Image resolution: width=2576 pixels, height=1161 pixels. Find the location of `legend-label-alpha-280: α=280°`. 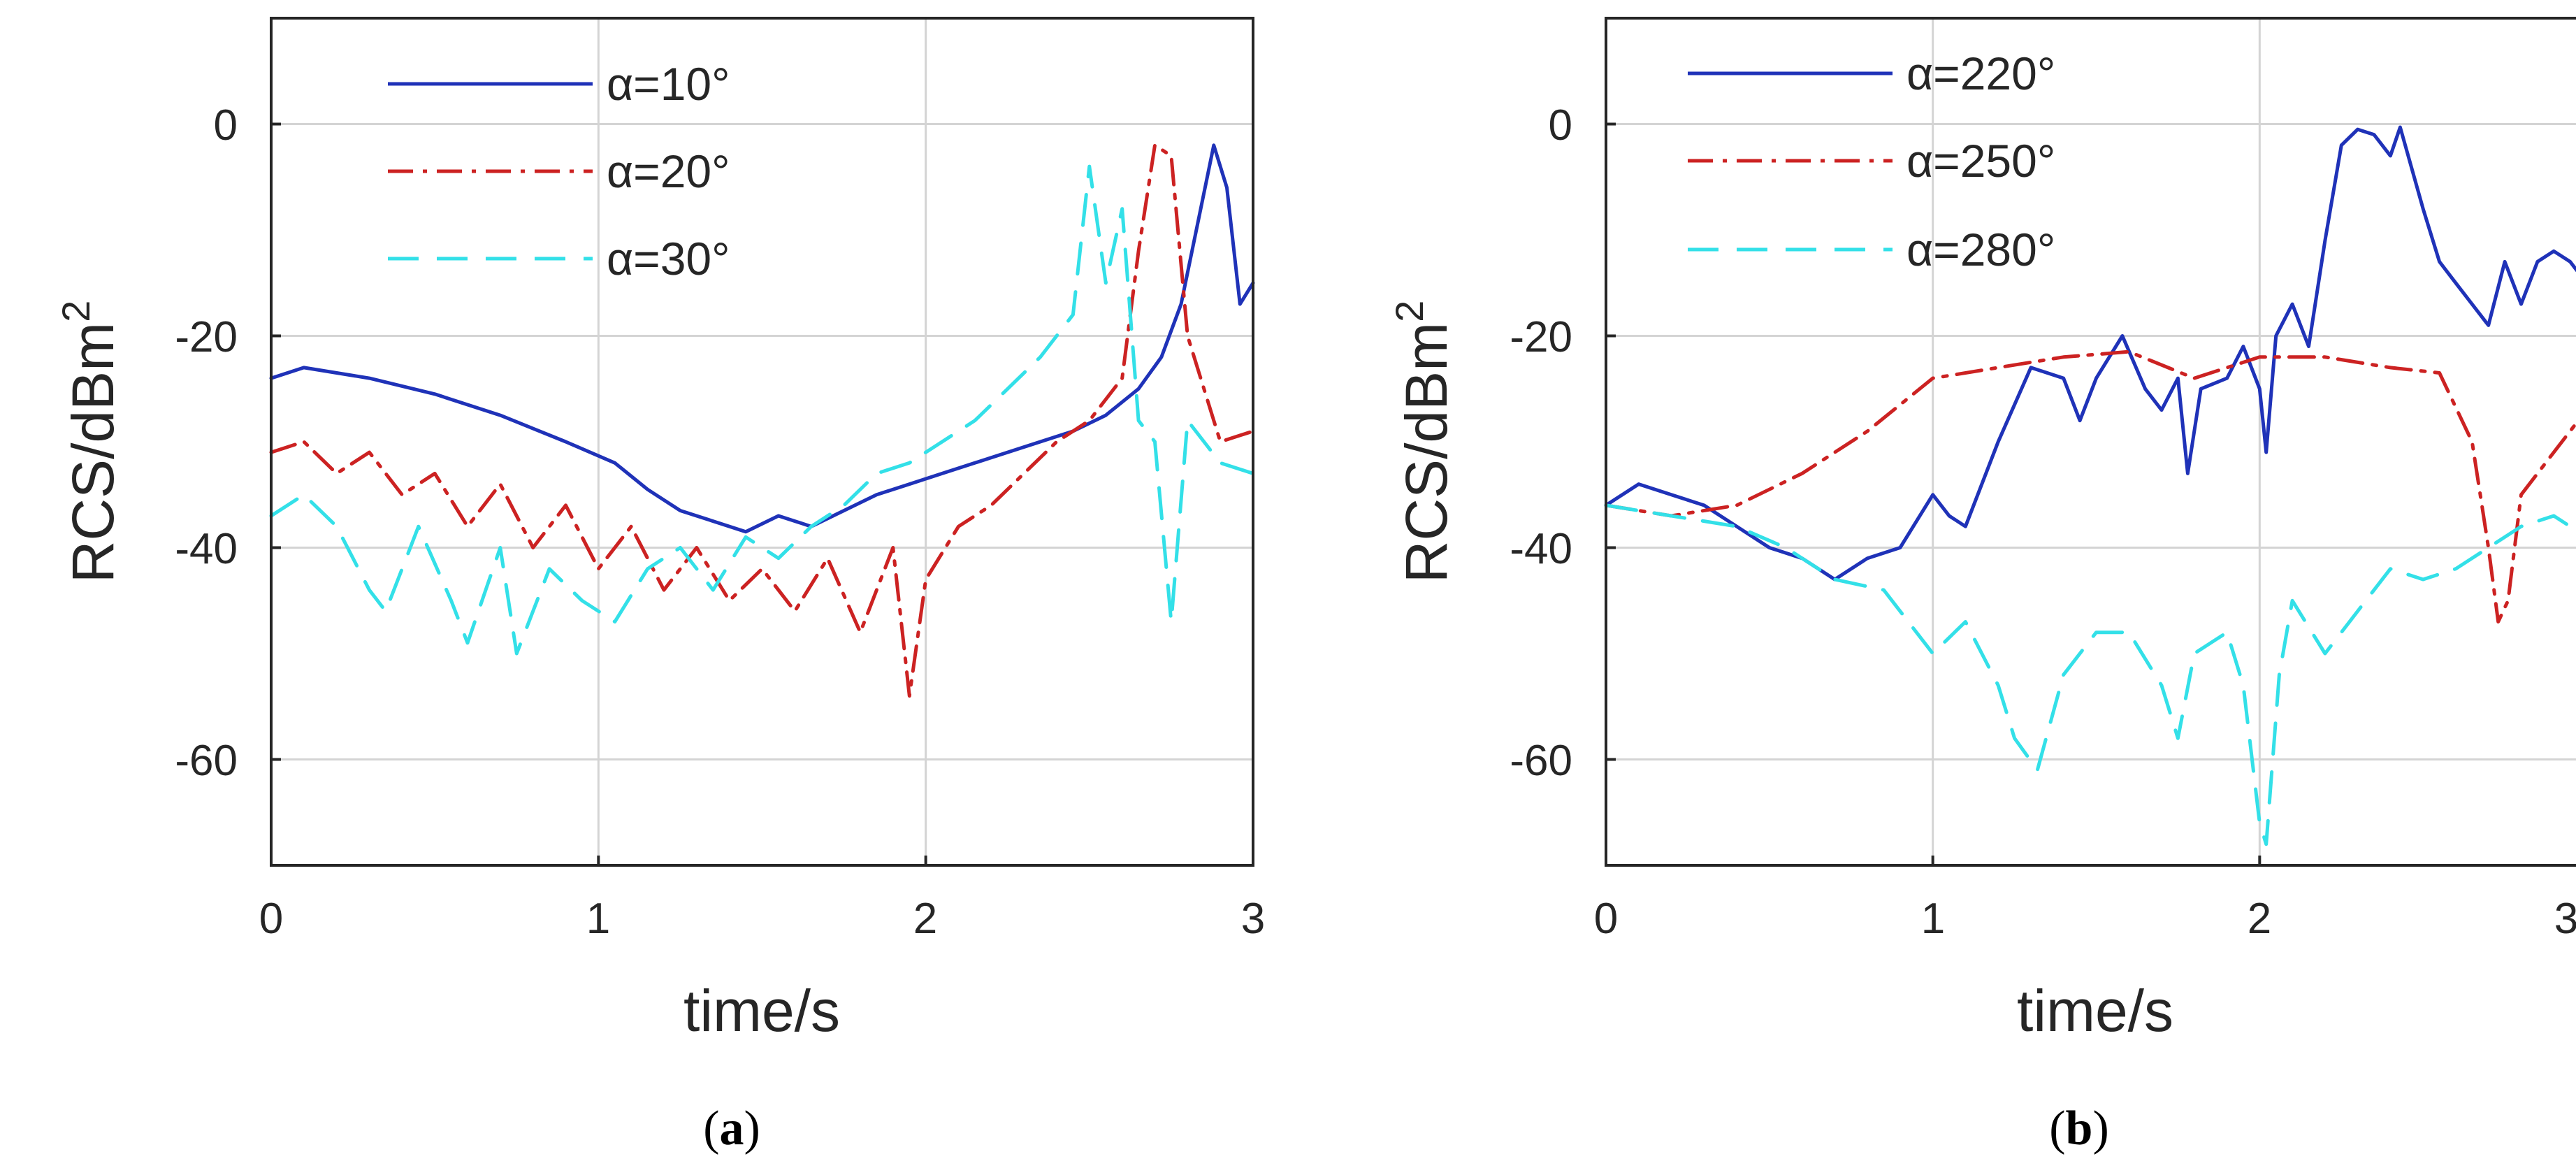

legend-label-alpha-280: α=280° is located at coordinates (1980, 249).